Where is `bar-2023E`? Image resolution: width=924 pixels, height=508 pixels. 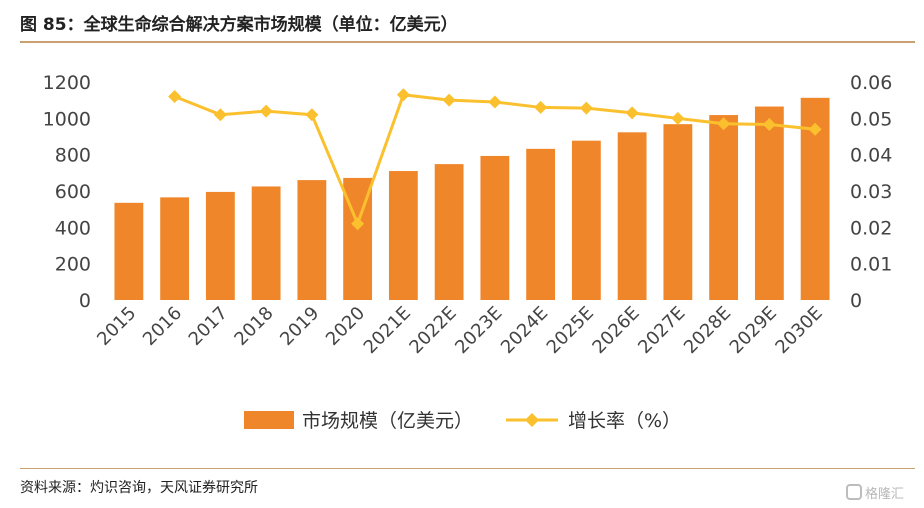 bar-2023E is located at coordinates (495, 227).